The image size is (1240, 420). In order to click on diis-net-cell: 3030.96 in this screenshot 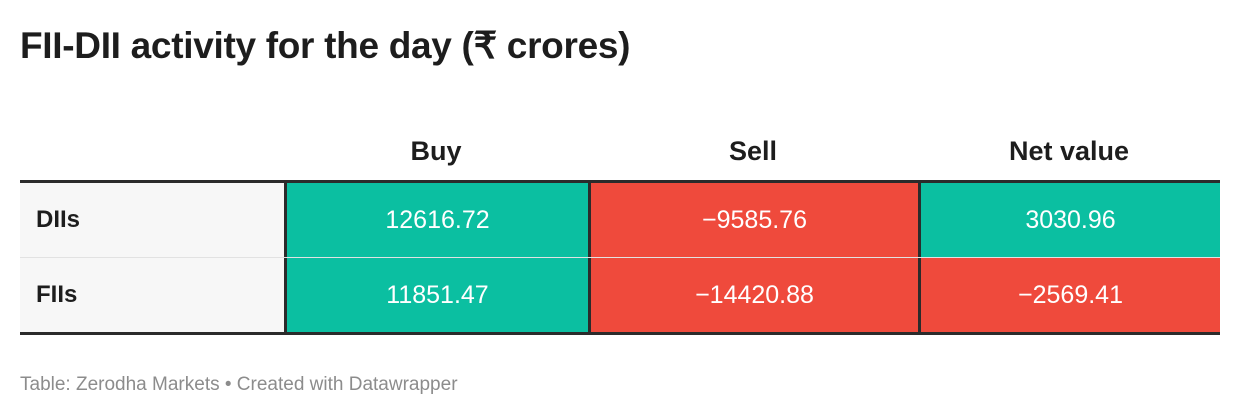, I will do `click(1069, 220)`.